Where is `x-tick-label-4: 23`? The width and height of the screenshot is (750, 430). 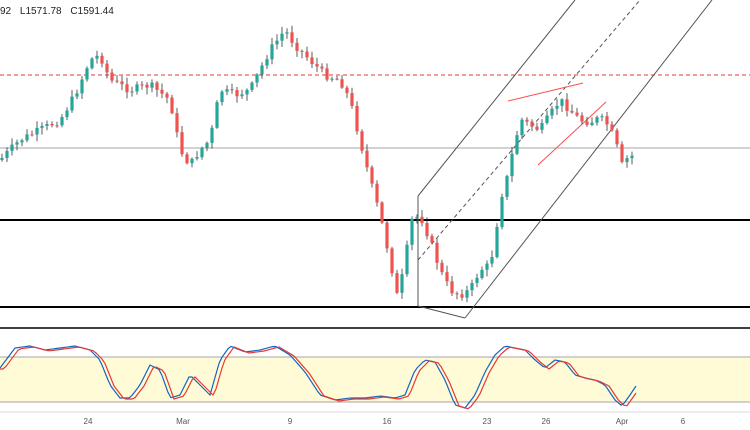 x-tick-label-4: 23 is located at coordinates (487, 421).